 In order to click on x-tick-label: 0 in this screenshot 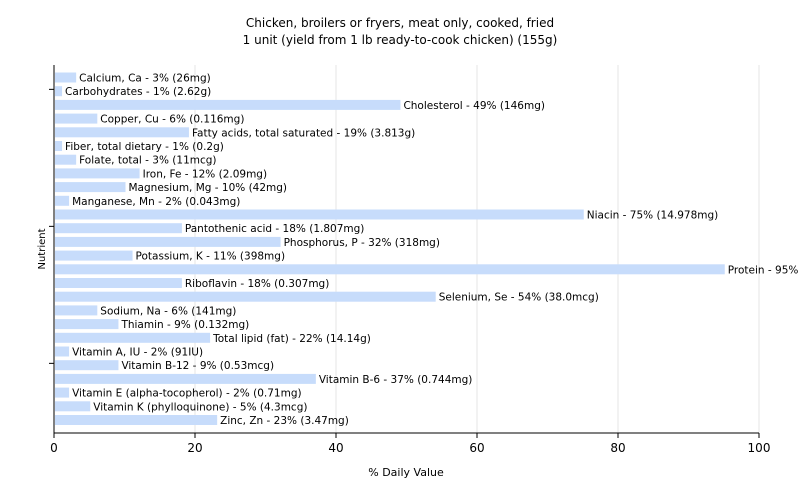, I will do `click(54, 448)`.